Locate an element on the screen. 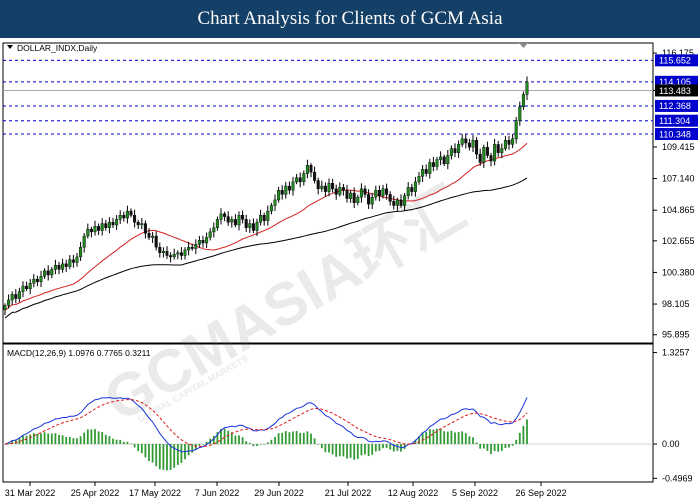  dropdown-triangle-icon is located at coordinates (10, 47).